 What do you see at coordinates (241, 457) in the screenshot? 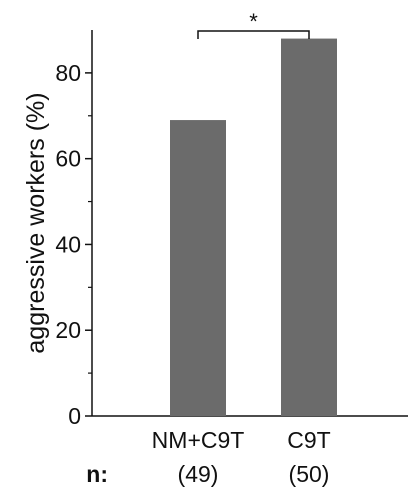
I see `category-labels: NM+C9T (49) C9T (50)` at bounding box center [241, 457].